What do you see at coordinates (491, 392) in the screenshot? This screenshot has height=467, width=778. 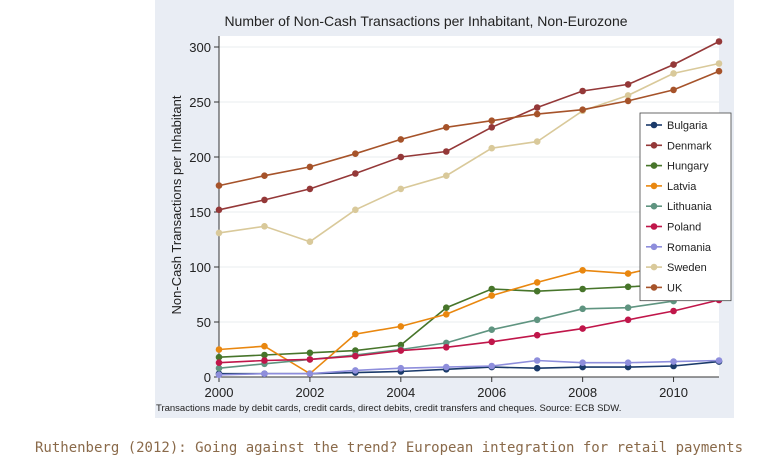 I see `x-tick-label: 2006` at bounding box center [491, 392].